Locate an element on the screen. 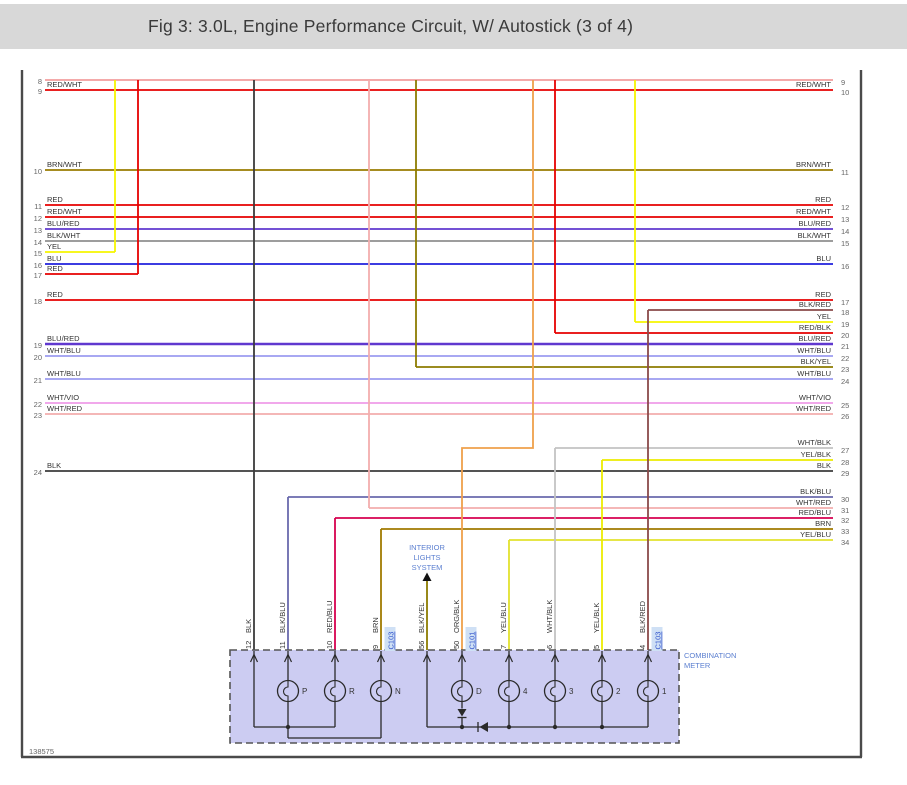 This screenshot has width=907, height=785. wire-number-right: 23 is located at coordinates (845, 369).